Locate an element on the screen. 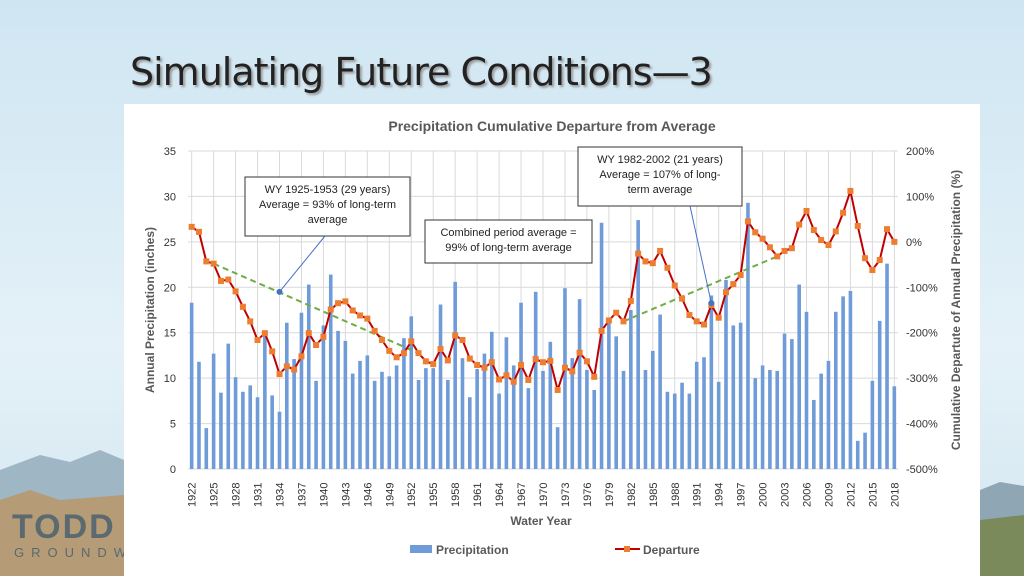  x-tick-label: 1946 is located at coordinates (368, 495).